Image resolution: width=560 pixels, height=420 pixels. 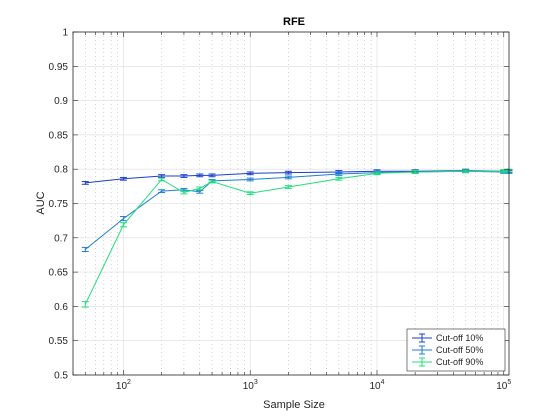 What do you see at coordinates (61, 238) in the screenshot?
I see `y-tick-label: 0.7` at bounding box center [61, 238].